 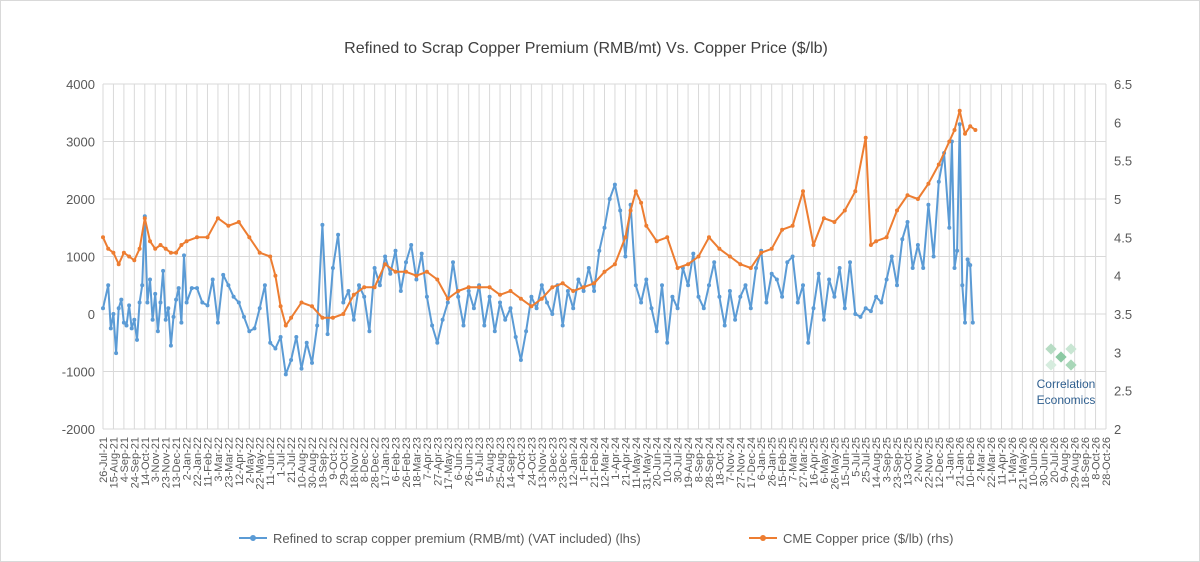 What do you see at coordinates (846, 462) in the screenshot?
I see `x-axis-tick-label: 15-Jun-25` at bounding box center [846, 462].